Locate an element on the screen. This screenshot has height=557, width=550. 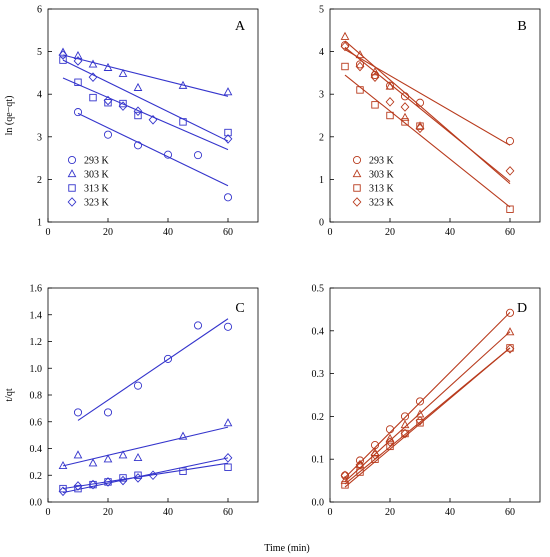
y-axis-title: t/qt is located at coordinates (9, 395).